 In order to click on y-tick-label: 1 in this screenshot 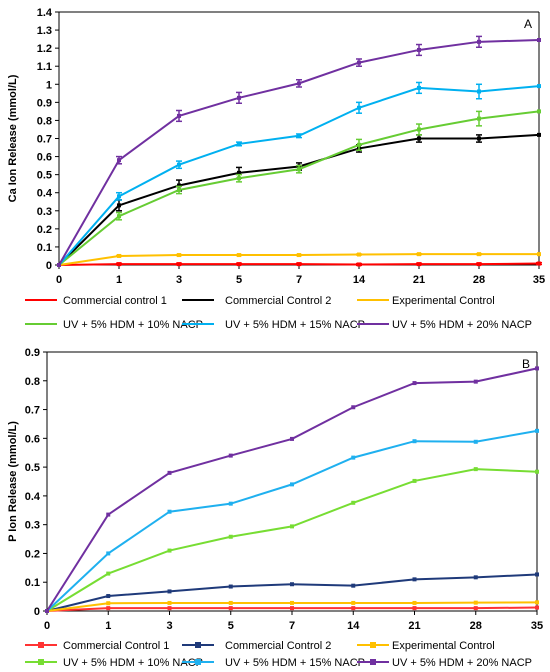, I will do `click(49, 85)`.